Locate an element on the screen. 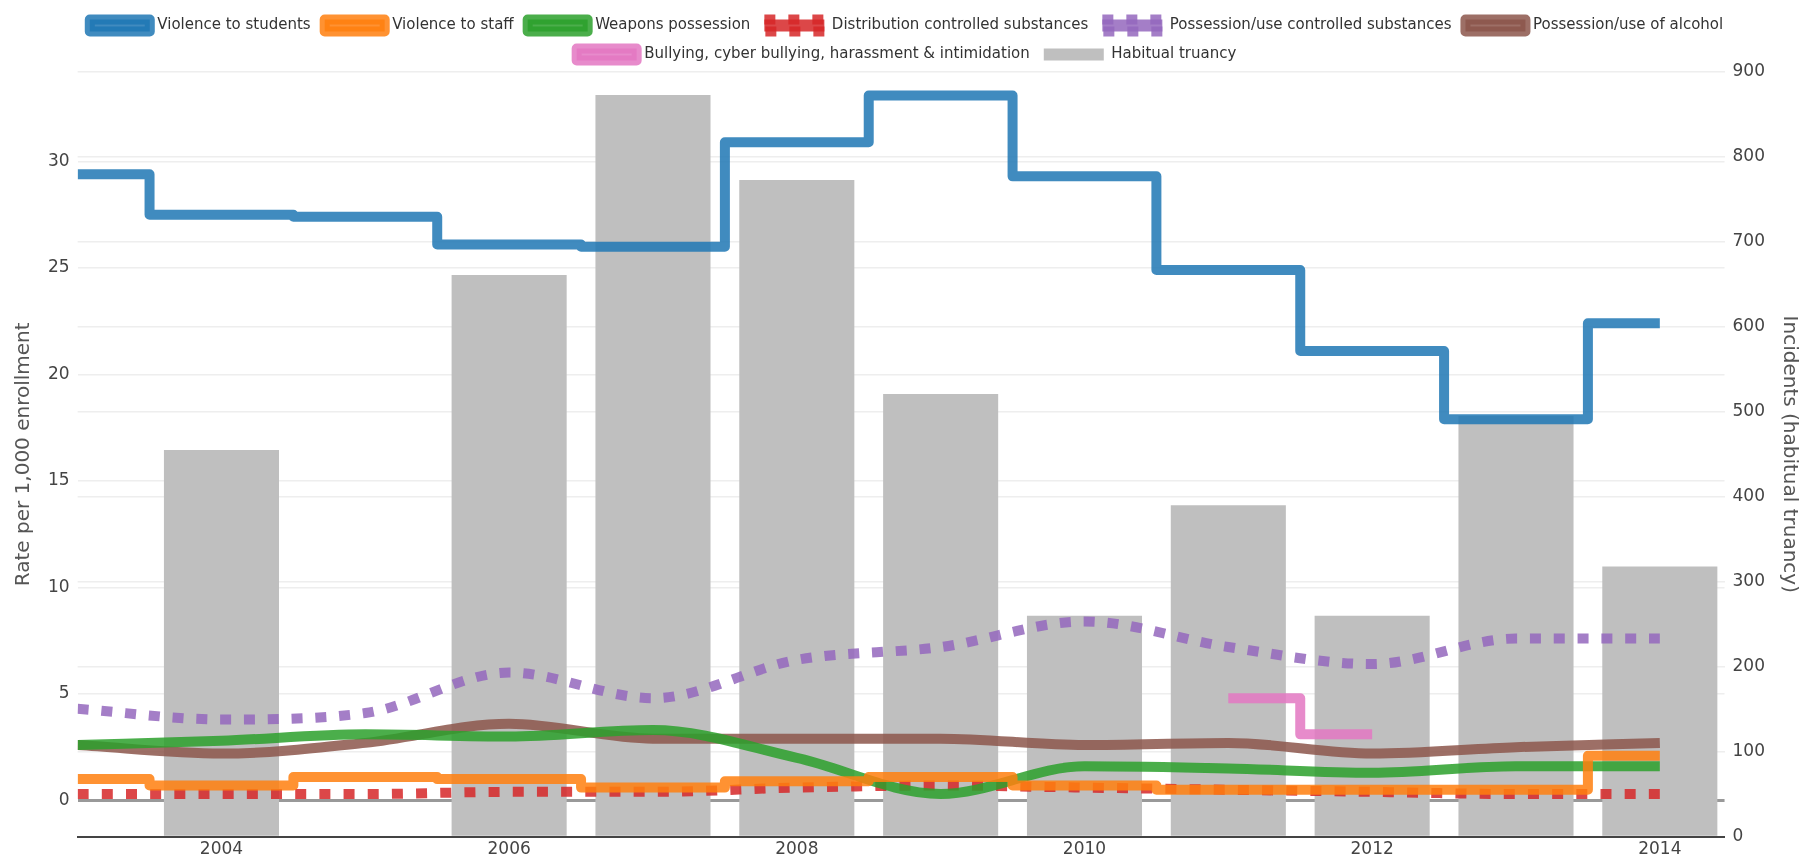 The image size is (1813, 867). legend-label: Violence to students is located at coordinates (234, 24).